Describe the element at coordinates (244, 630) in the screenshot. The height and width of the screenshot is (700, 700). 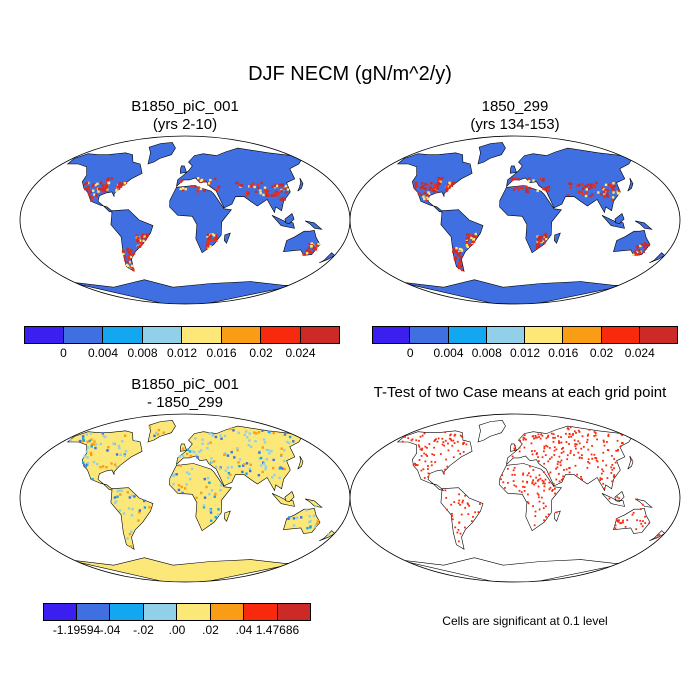
I see `colorbar-diff-tick-label: .04` at that location.